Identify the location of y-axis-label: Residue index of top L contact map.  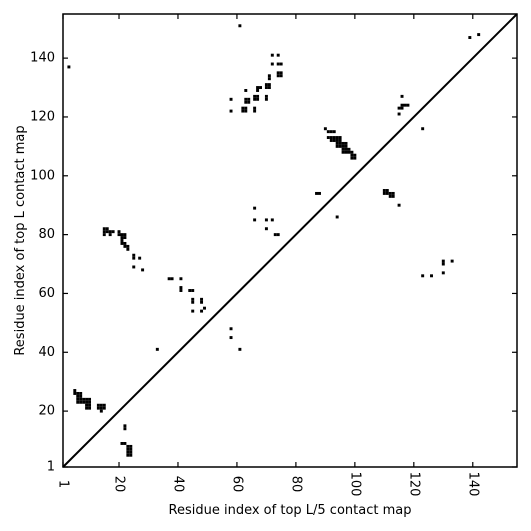
(20, 240).